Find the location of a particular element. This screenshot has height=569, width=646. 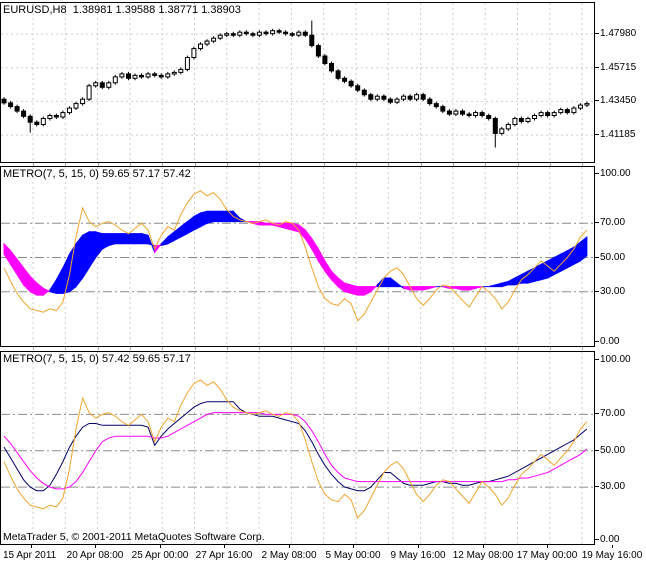

axis-value-label: 1.47980 is located at coordinates (618, 33).